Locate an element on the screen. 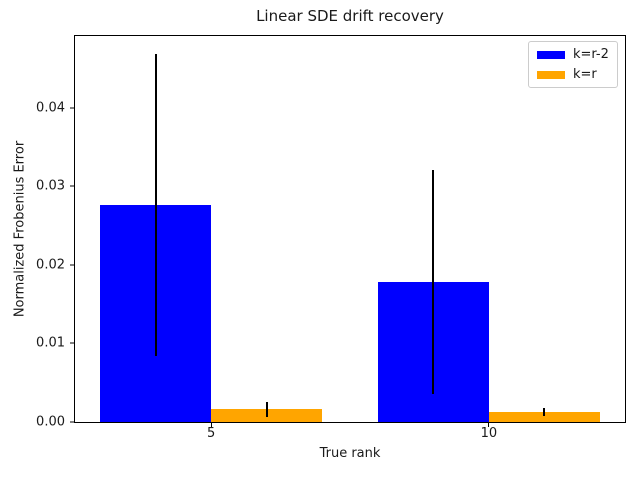 The height and width of the screenshot is (480, 640). bar-k=r-rank-10 is located at coordinates (544, 416).